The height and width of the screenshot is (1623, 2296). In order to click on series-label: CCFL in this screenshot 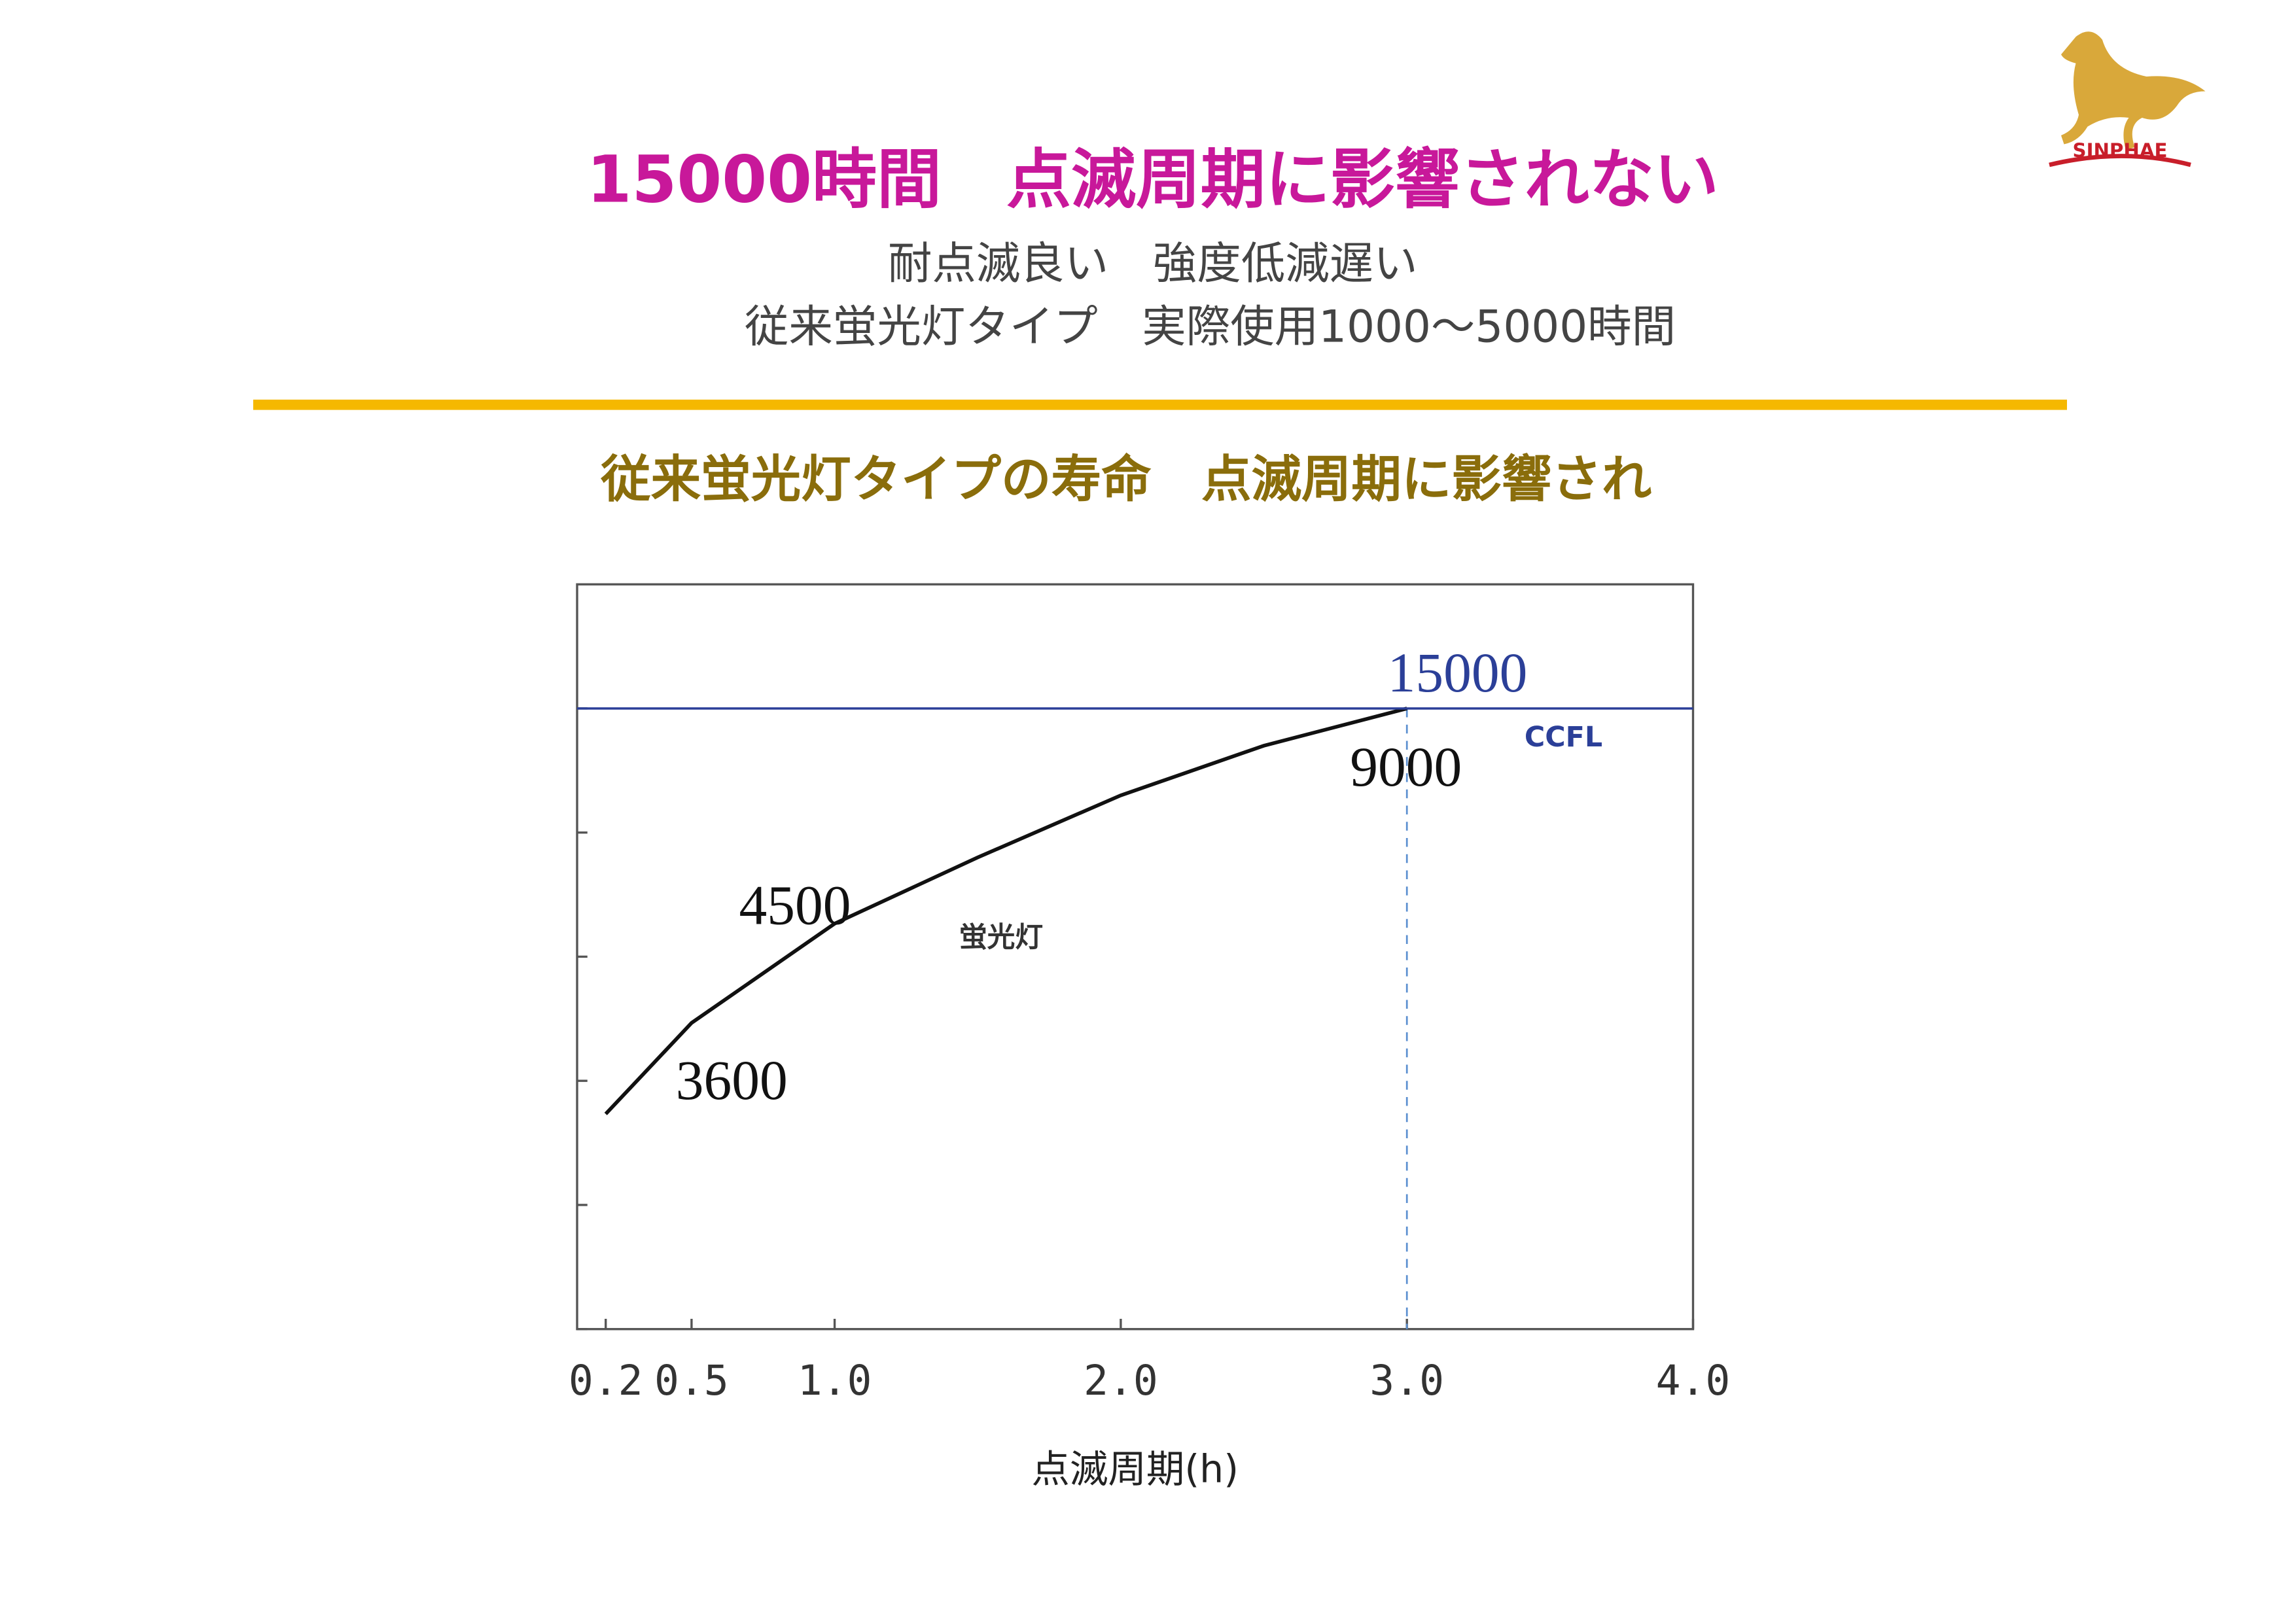, I will do `click(1563, 737)`.